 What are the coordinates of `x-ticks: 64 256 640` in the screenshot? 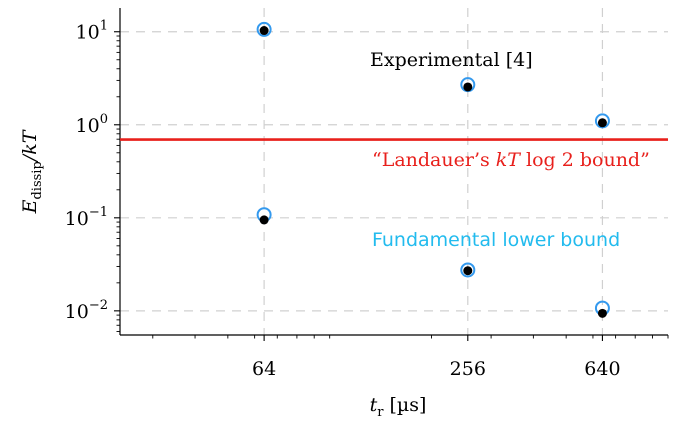 It's located at (410, 357).